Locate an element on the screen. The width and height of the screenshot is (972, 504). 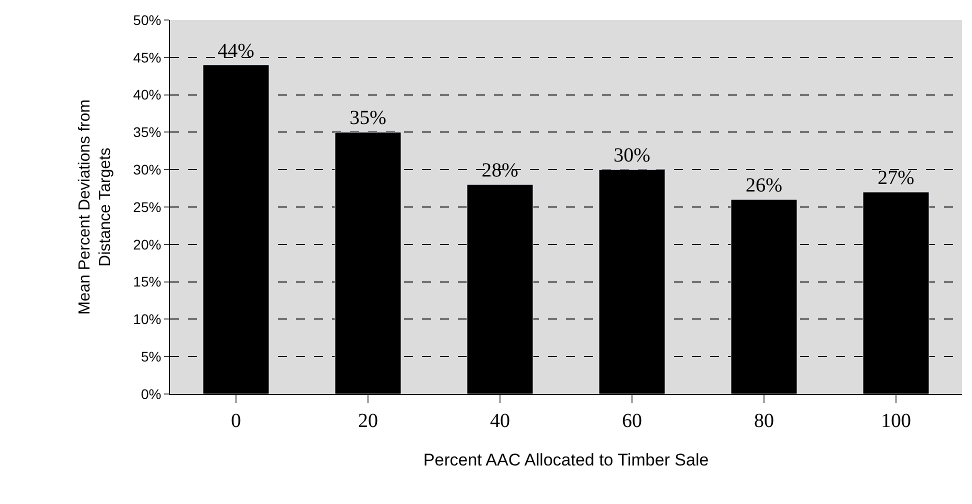
y-tick-label: 10% is located at coordinates (147, 319).